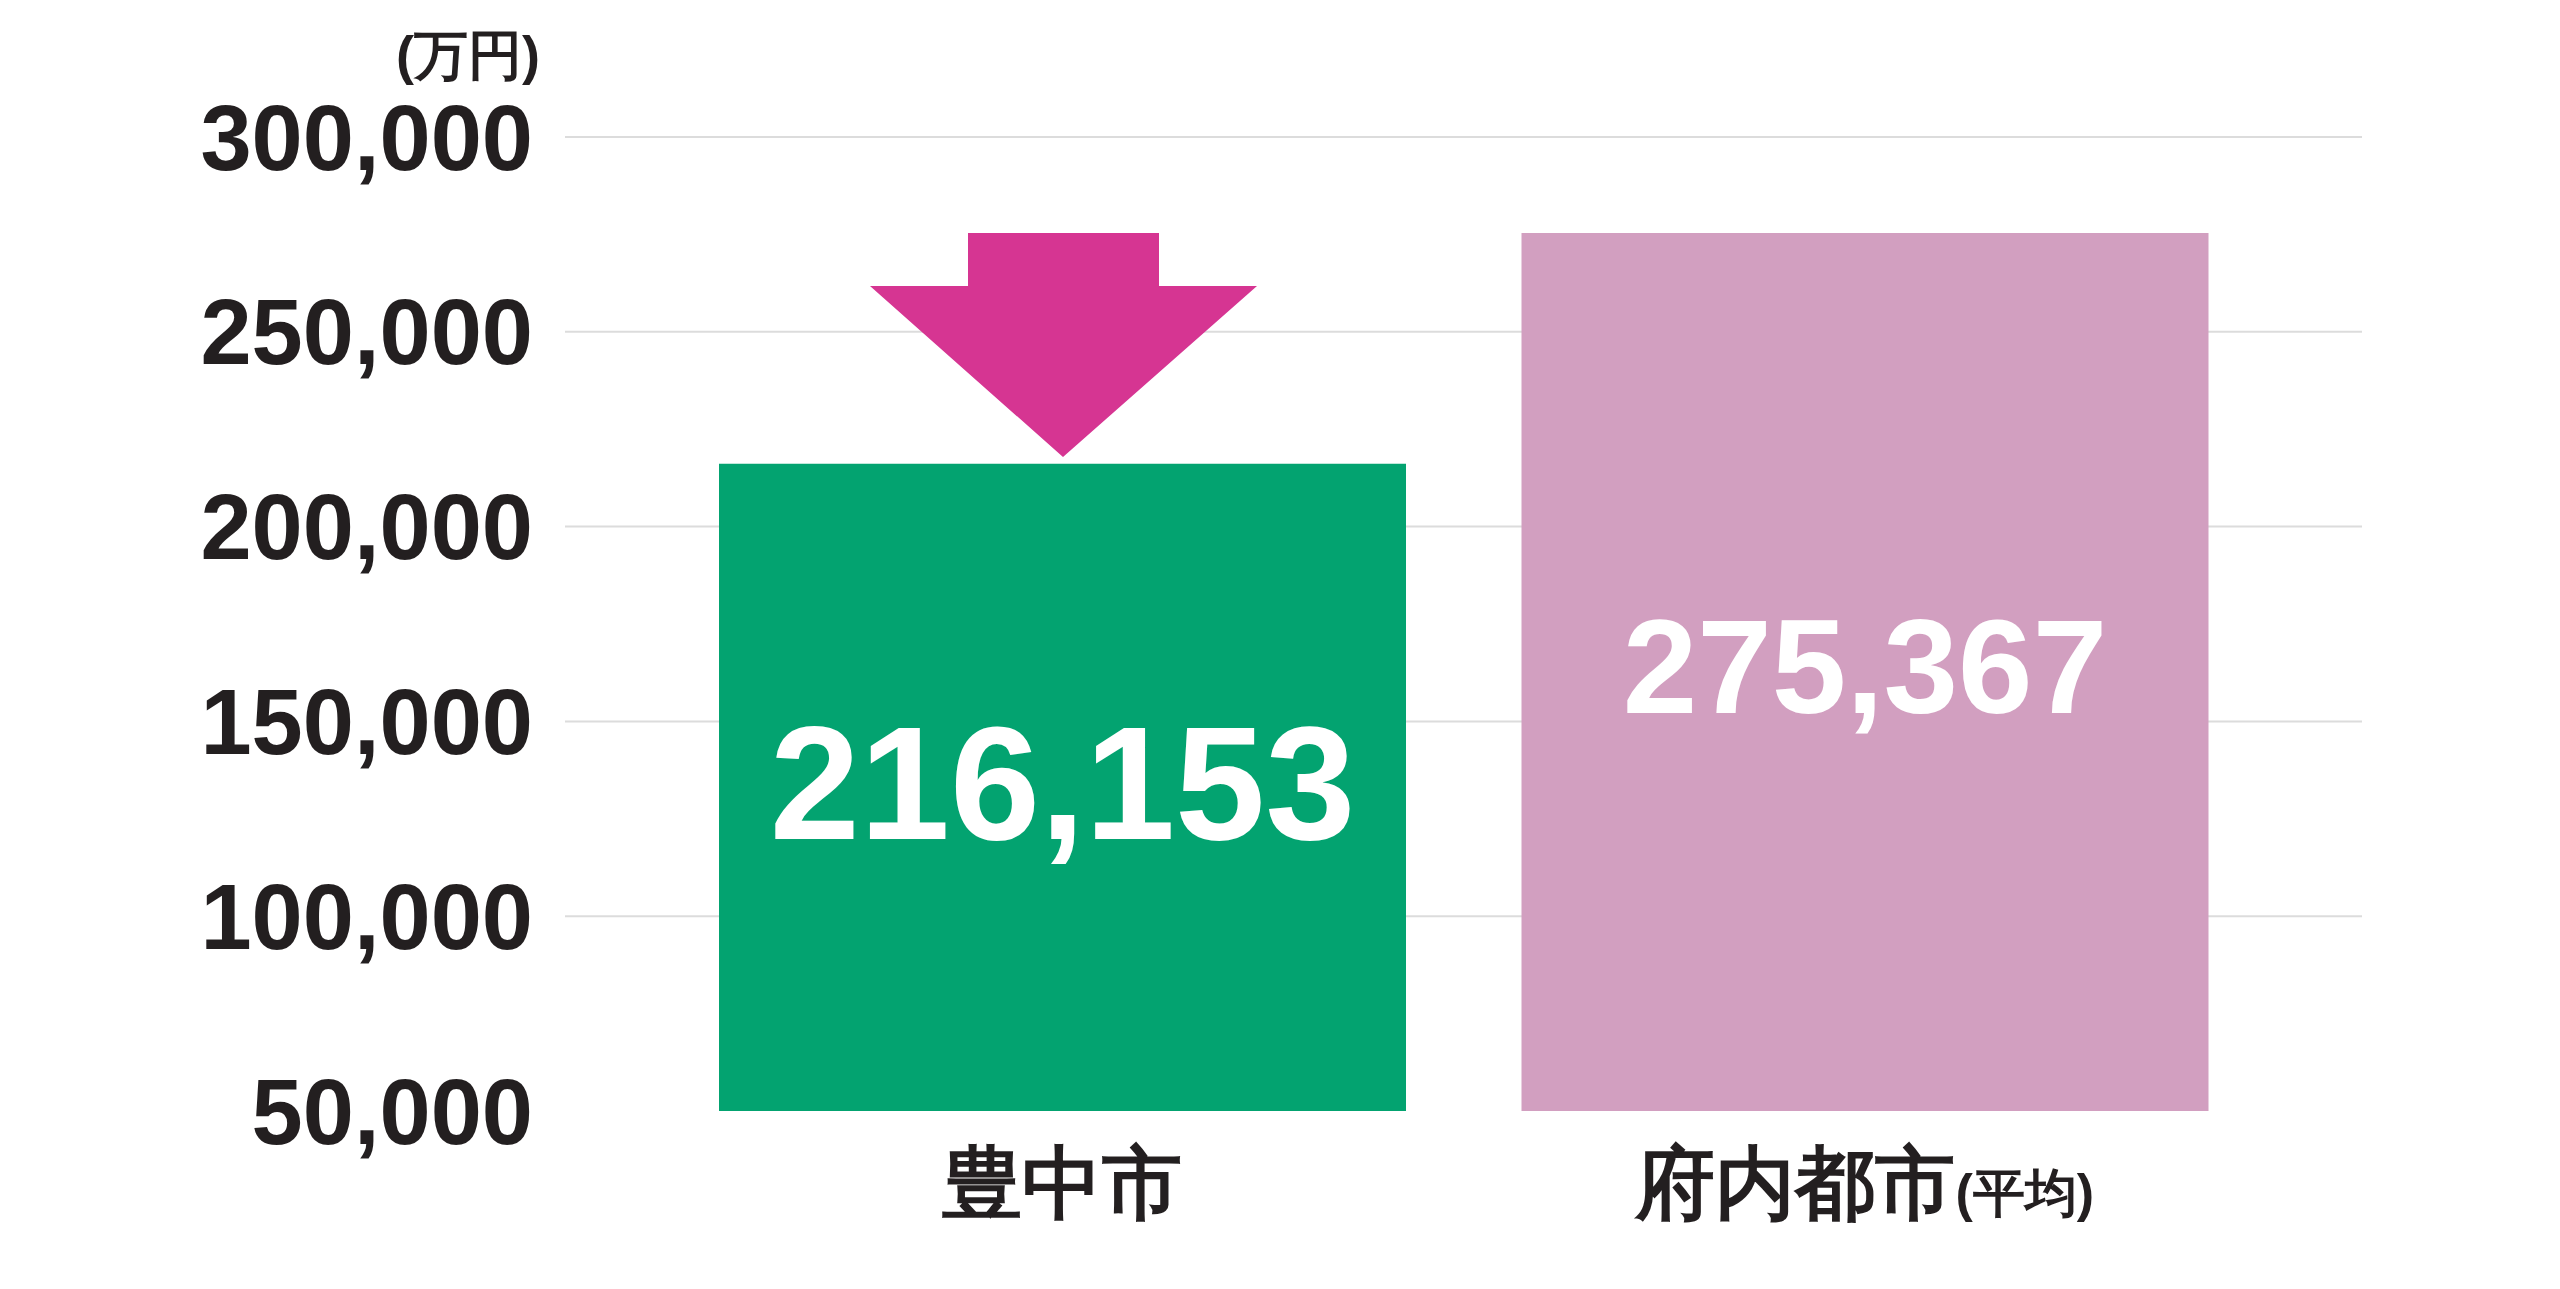 Image resolution: width=2560 pixels, height=1289 pixels. I want to click on y-tick-label: 100,000, so click(366, 916).